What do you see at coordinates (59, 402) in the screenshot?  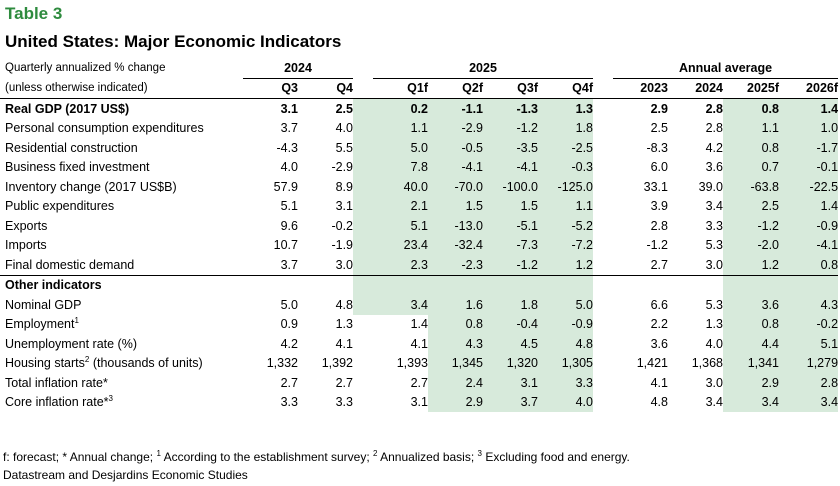 I see `row-label: Core inflation rate*3` at bounding box center [59, 402].